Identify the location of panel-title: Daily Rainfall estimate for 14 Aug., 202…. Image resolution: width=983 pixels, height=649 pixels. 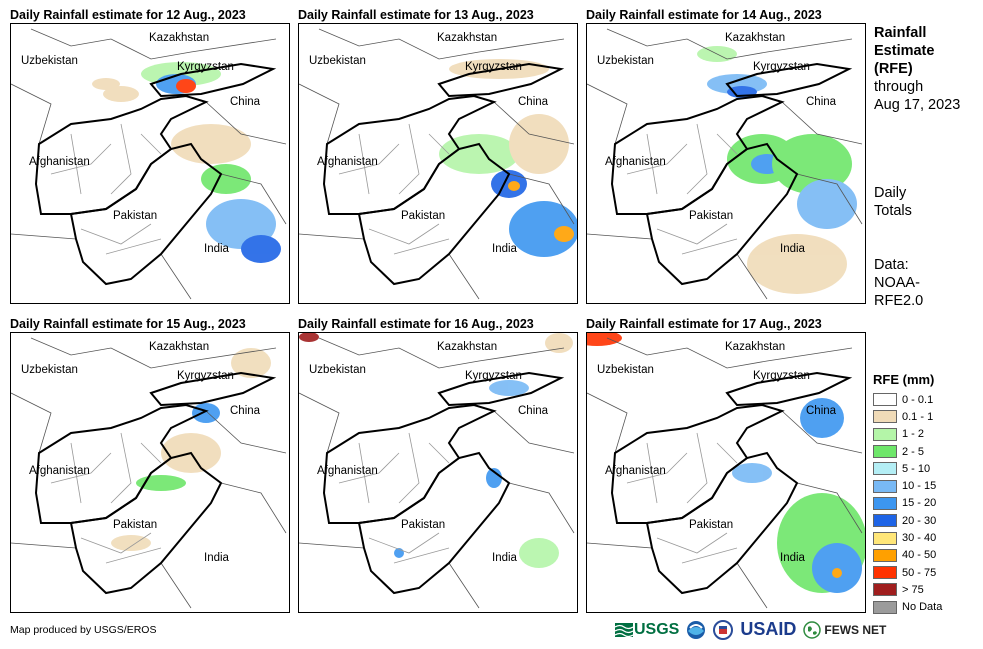
(704, 15).